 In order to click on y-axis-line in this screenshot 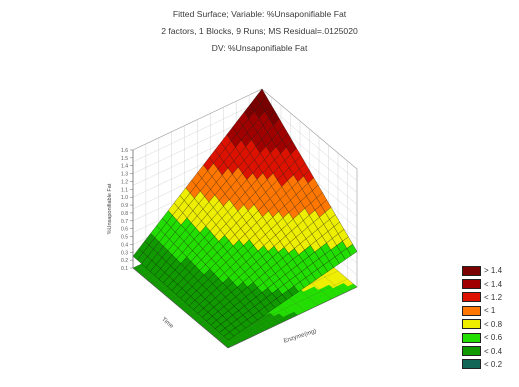, I will do `click(292, 317)`.